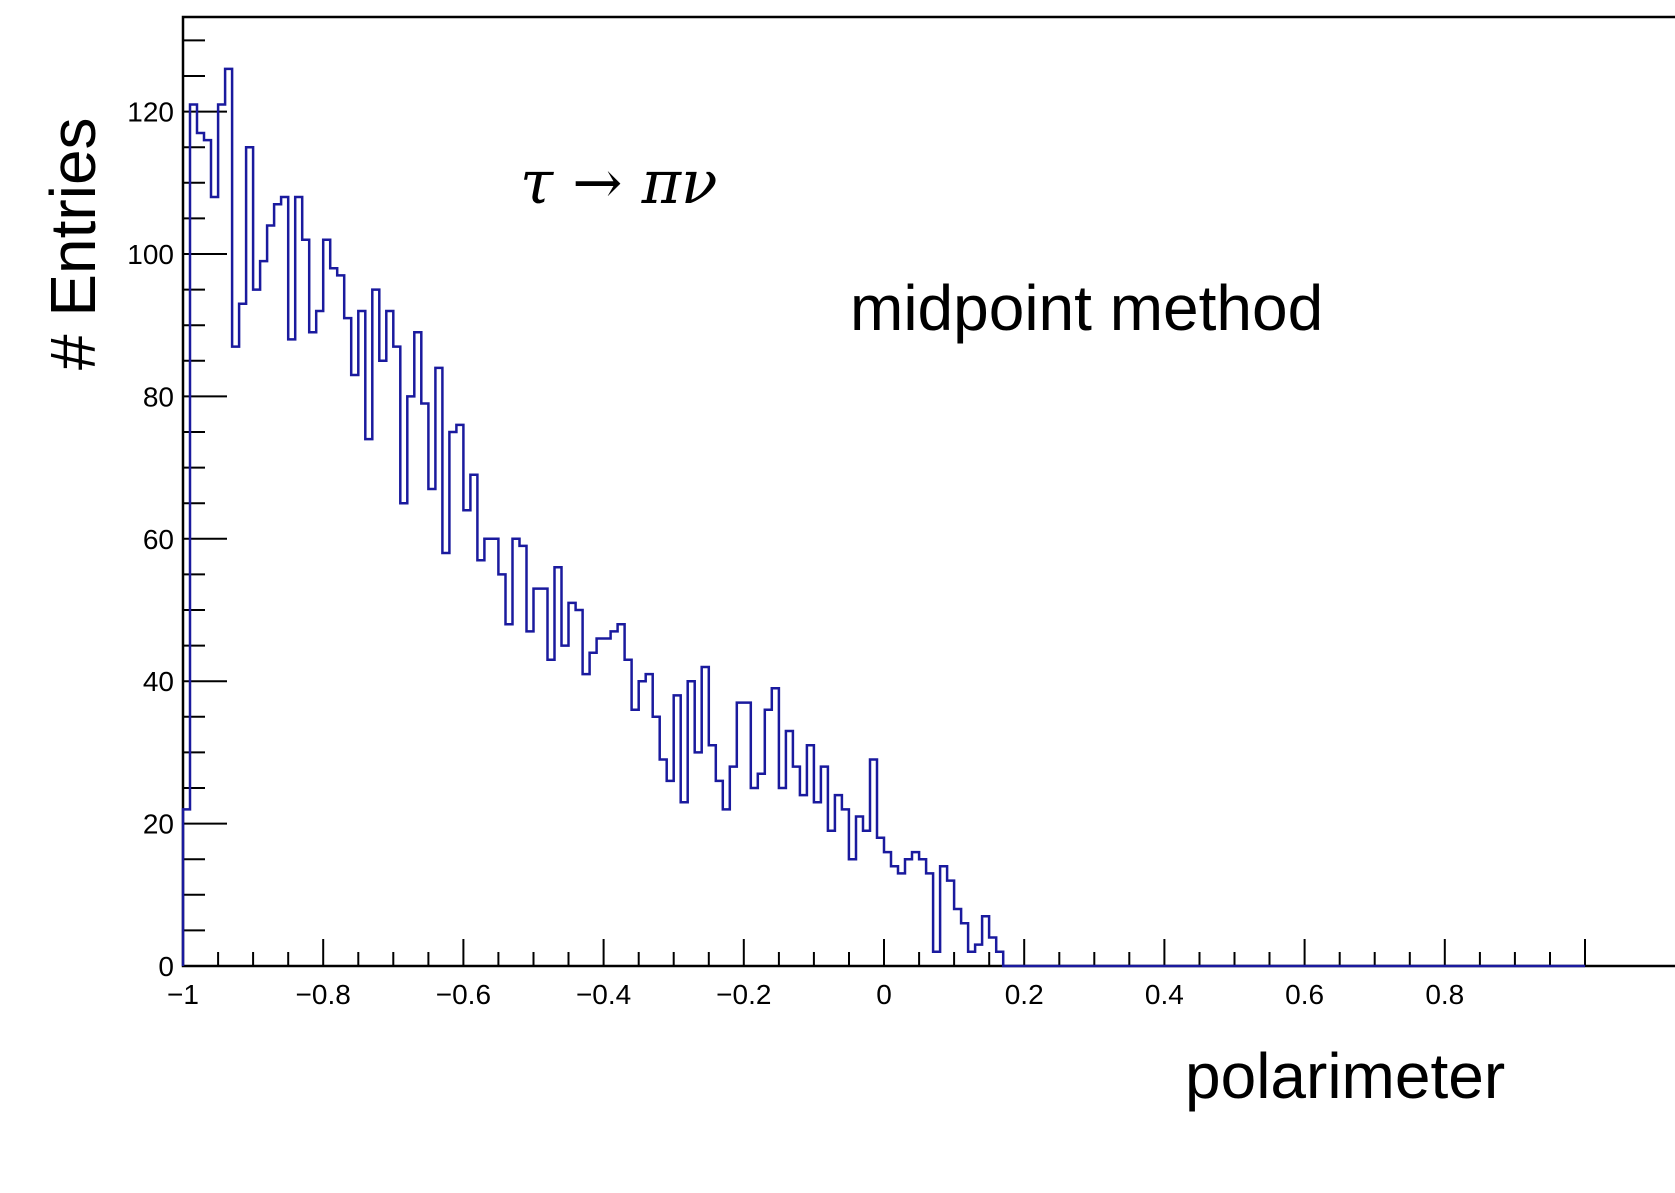 The image size is (1675, 1193). Describe the element at coordinates (1345, 1076) in the screenshot. I see `x-axis-title: polarimeter` at that location.